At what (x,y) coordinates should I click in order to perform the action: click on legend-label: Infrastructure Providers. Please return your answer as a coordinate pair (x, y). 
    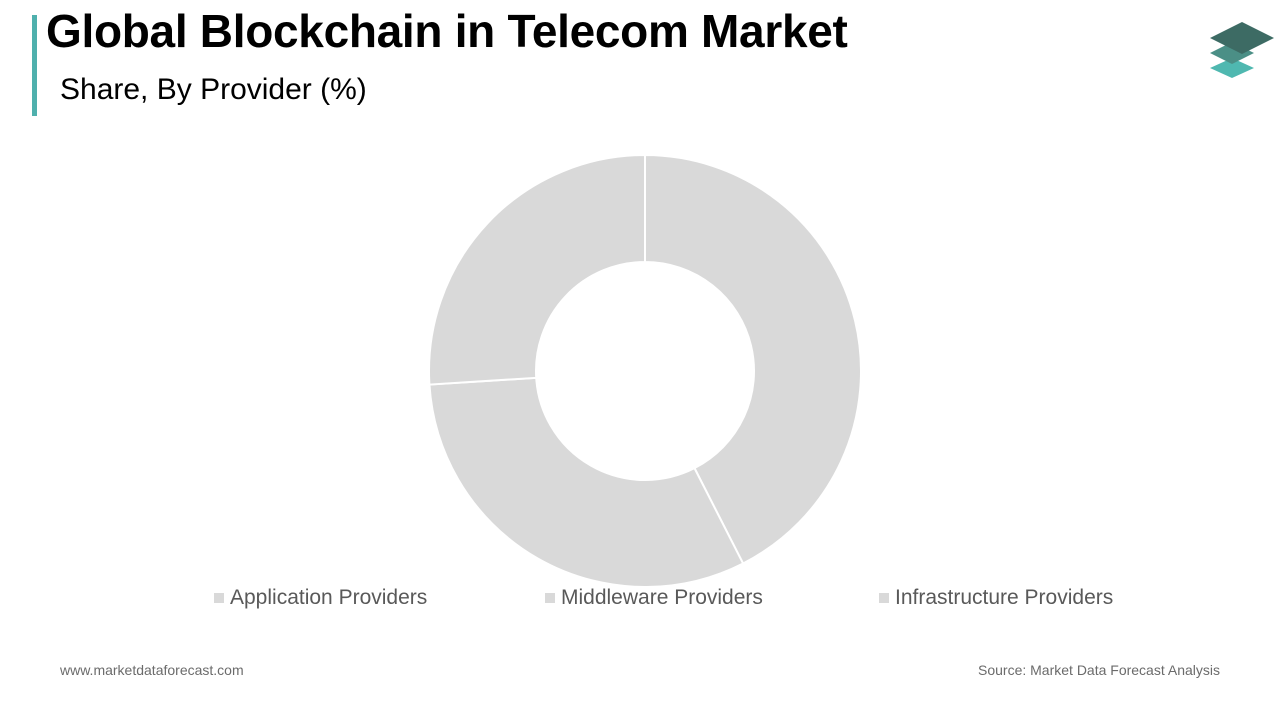
    Looking at the image, I should click on (1004, 597).